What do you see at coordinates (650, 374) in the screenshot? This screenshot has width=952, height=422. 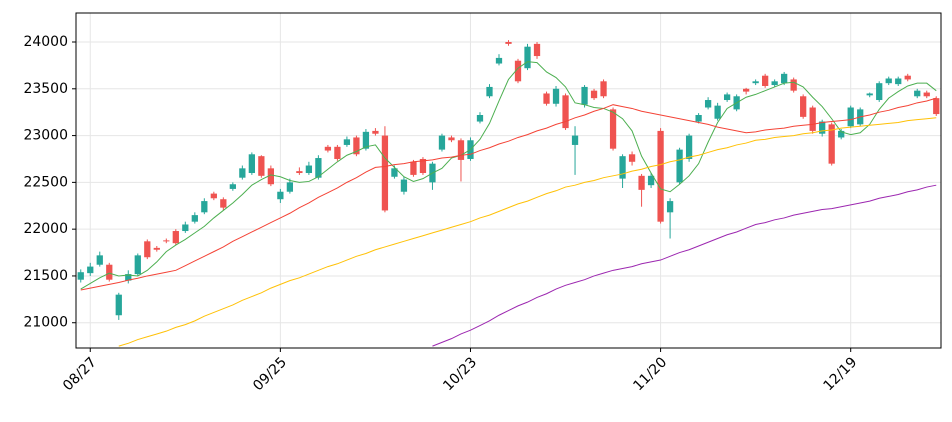 I see `x-tick-label: 11/20` at bounding box center [650, 374].